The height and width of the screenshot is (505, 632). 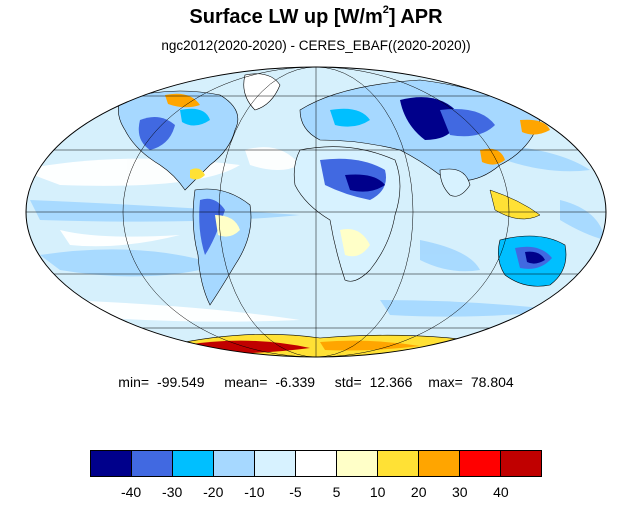 What do you see at coordinates (295, 492) in the screenshot?
I see `colorbar-tick-label: -5` at bounding box center [295, 492].